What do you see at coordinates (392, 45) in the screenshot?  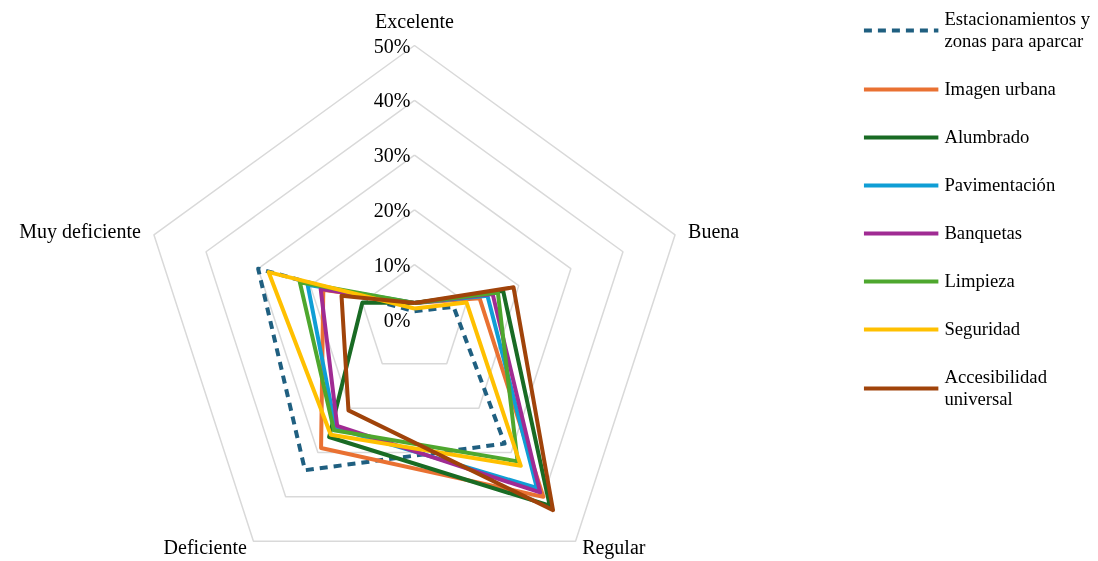 I see `y-tick-label: 50%` at bounding box center [392, 45].